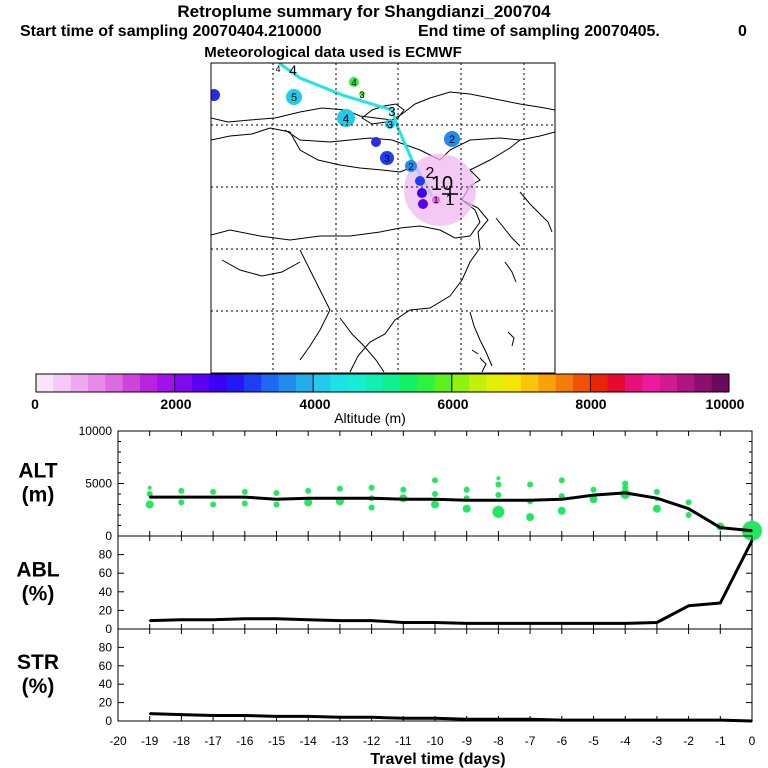 This screenshot has height=768, width=768. Describe the element at coordinates (372, 741) in the screenshot. I see `x-tick-label: -12` at that location.